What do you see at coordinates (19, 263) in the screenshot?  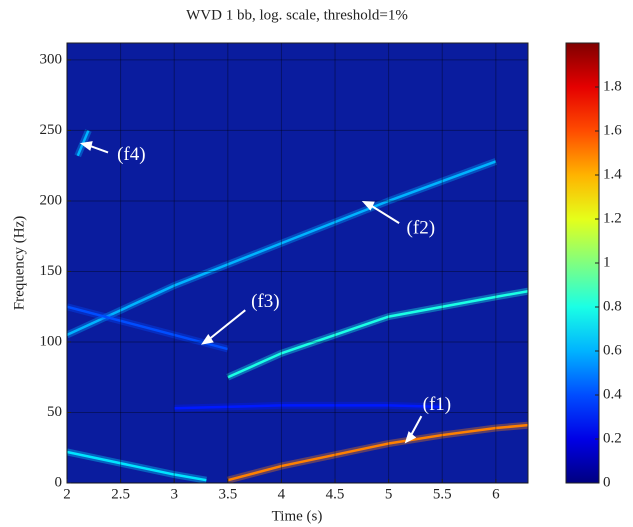 I see `y-axis-label: Frequency (Hz)` at bounding box center [19, 263].